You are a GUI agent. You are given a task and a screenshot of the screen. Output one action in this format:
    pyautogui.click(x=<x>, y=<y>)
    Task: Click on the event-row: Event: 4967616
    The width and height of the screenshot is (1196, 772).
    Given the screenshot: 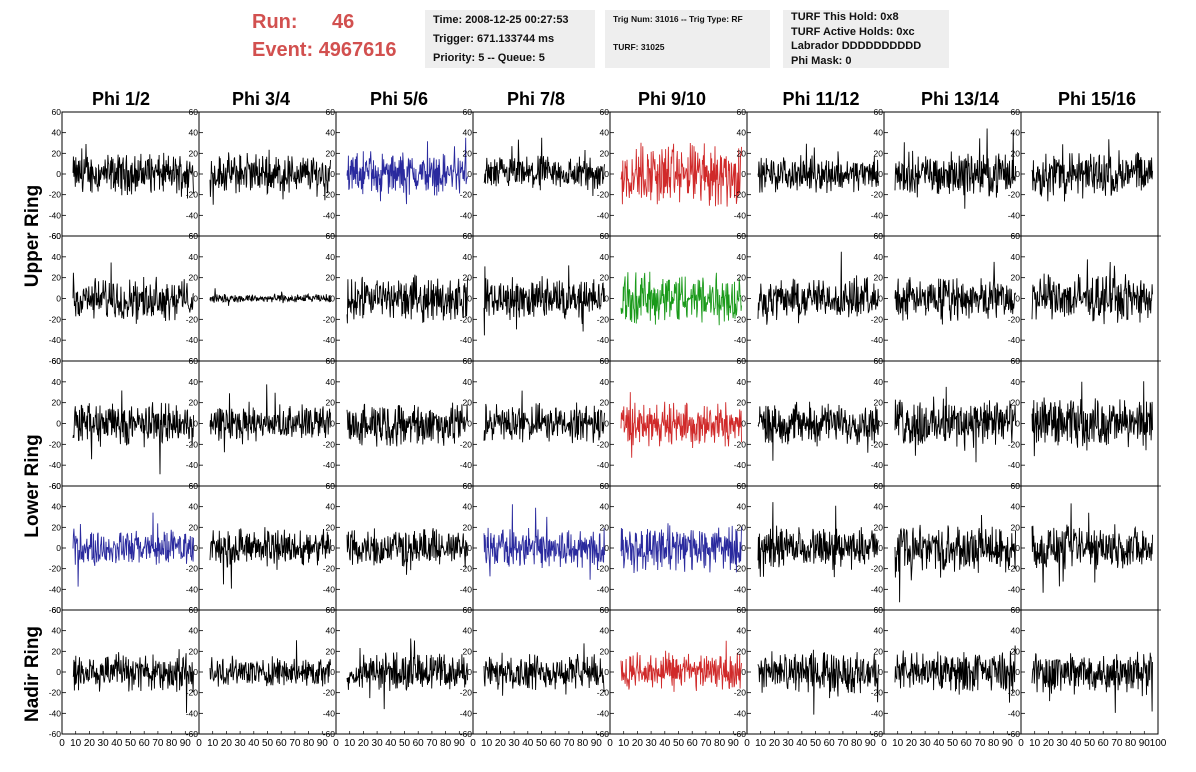 What is the action you would take?
    pyautogui.click(x=324, y=50)
    